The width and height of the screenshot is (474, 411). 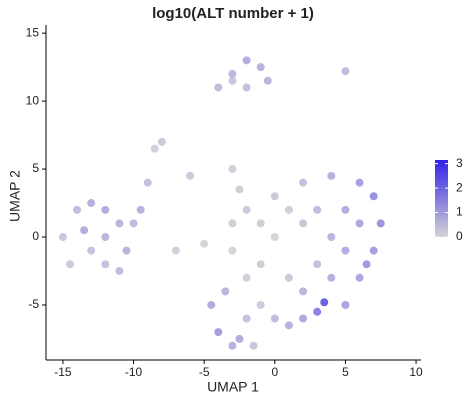 I want to click on colorbar-tick-label: 0, so click(x=459, y=236).